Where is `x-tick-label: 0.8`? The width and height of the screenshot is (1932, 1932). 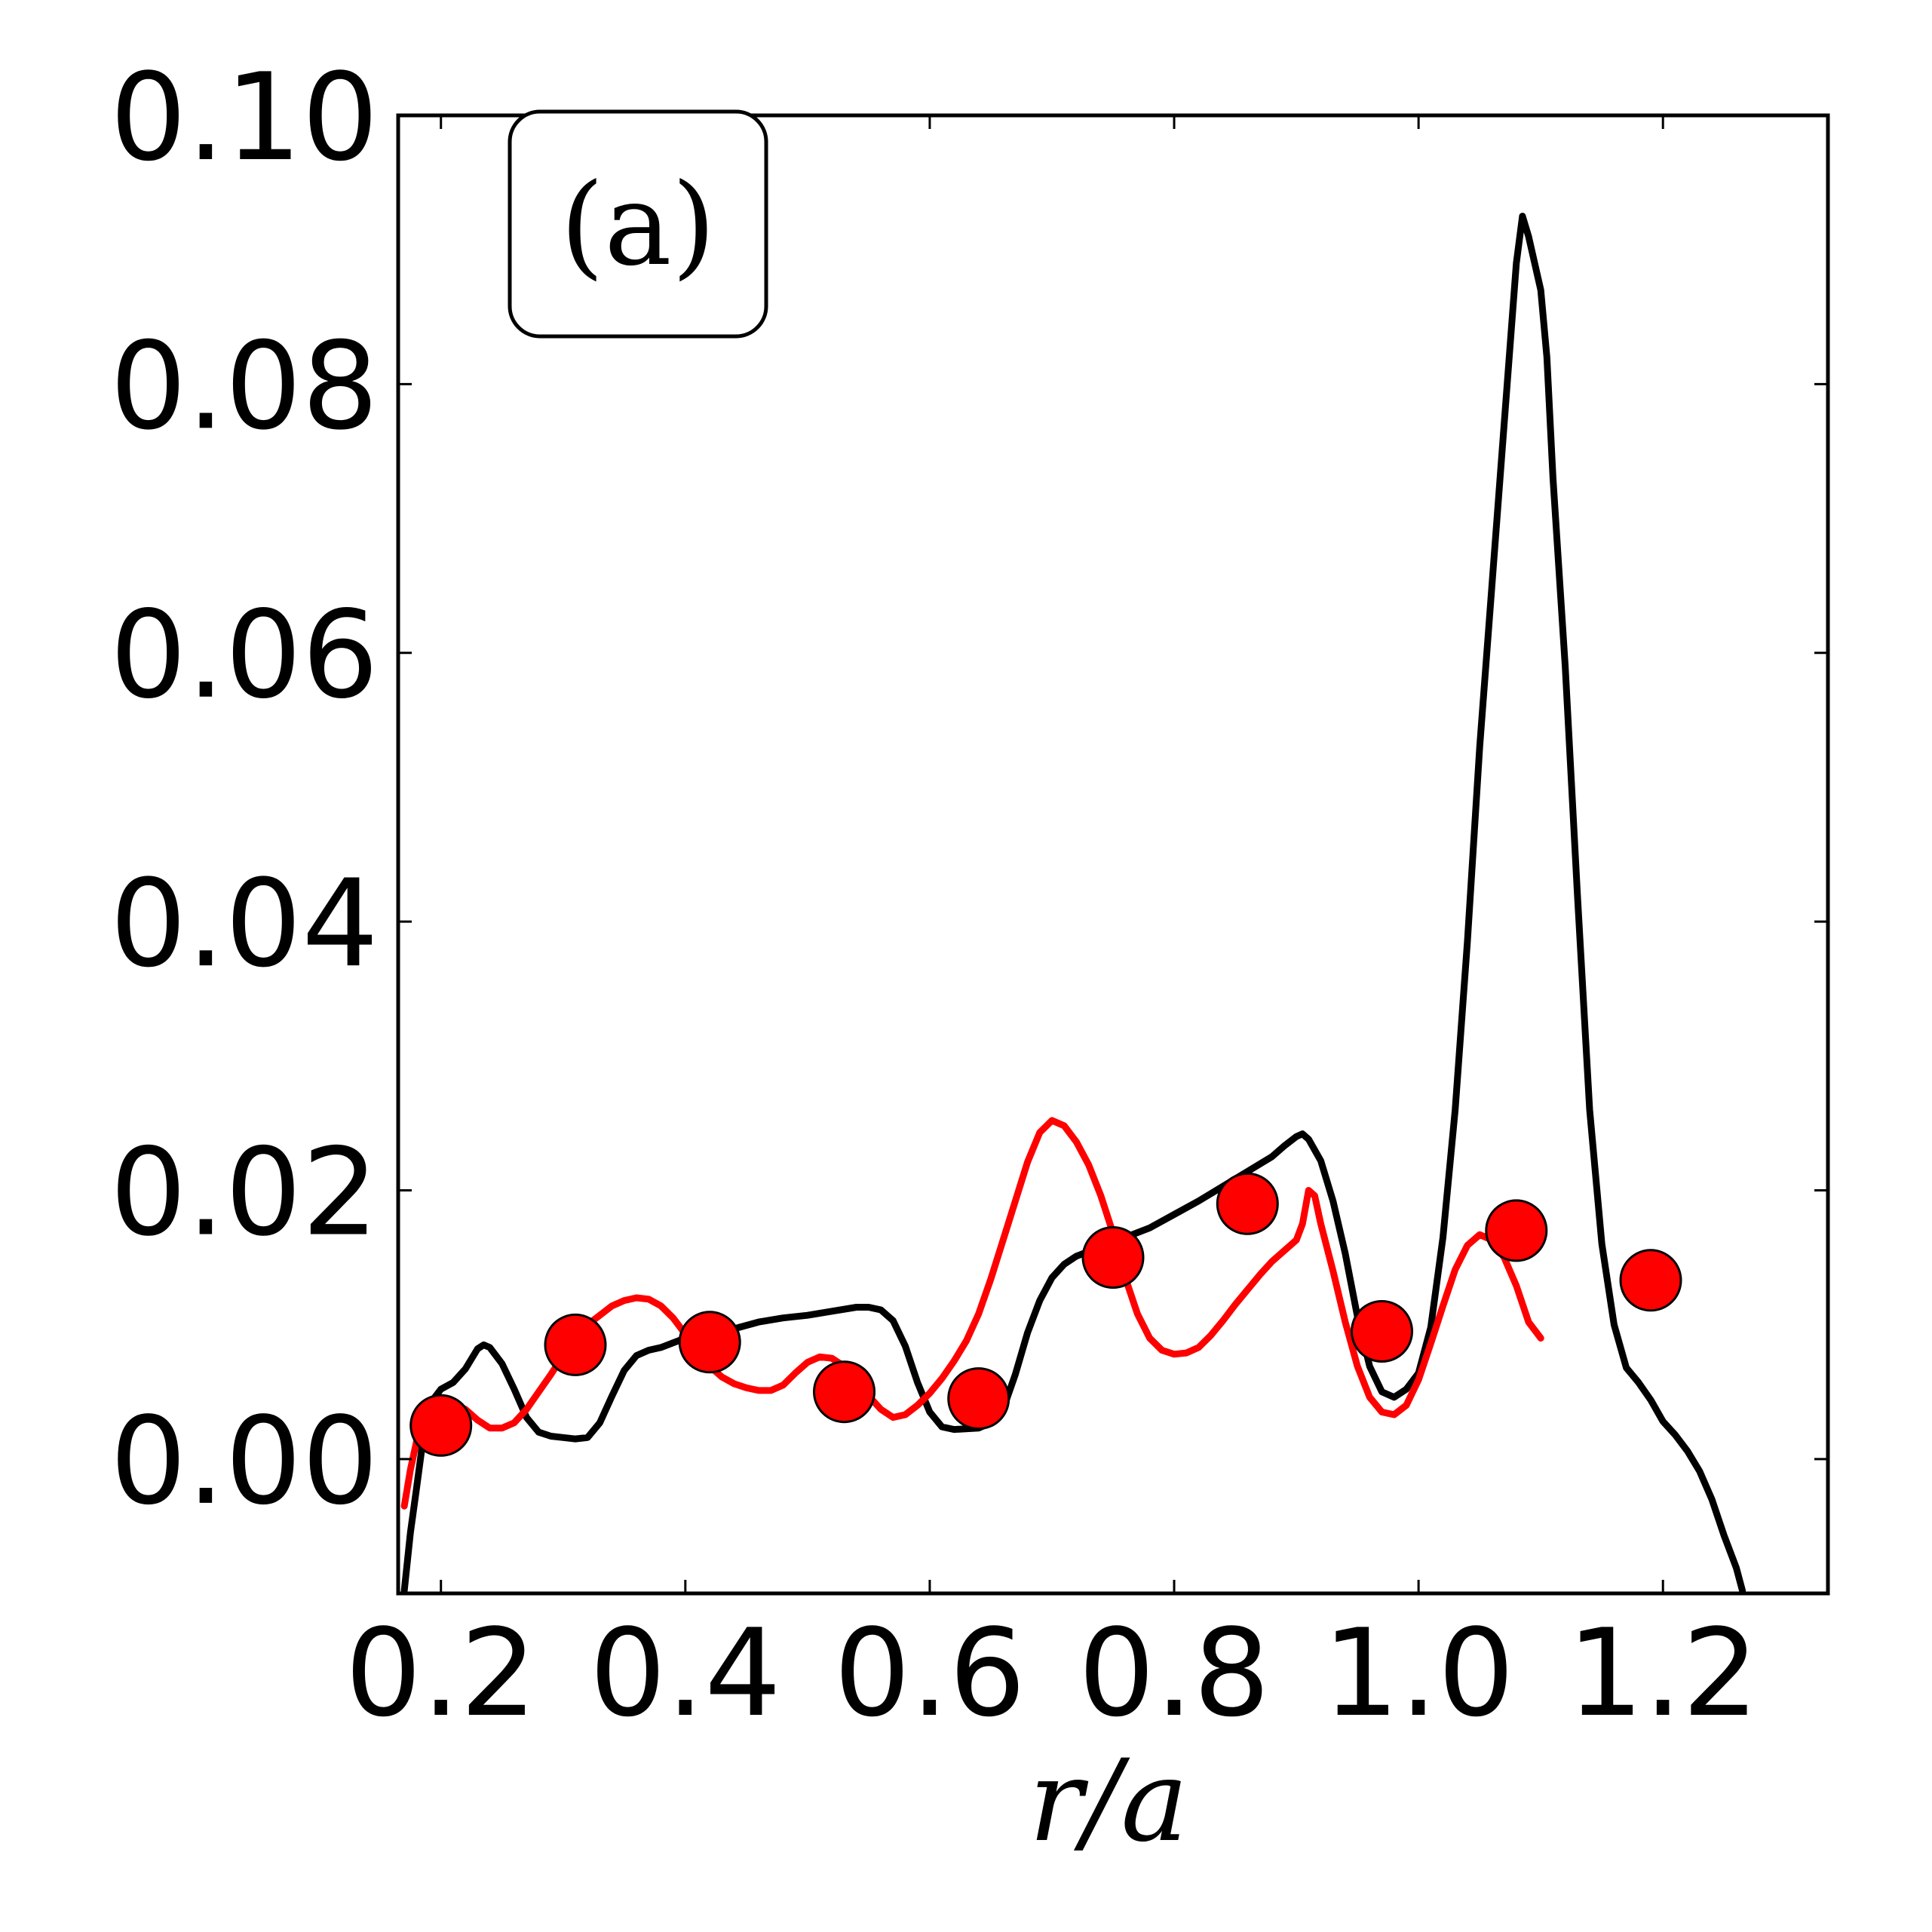 x-tick-label: 0.8 is located at coordinates (1174, 1672).